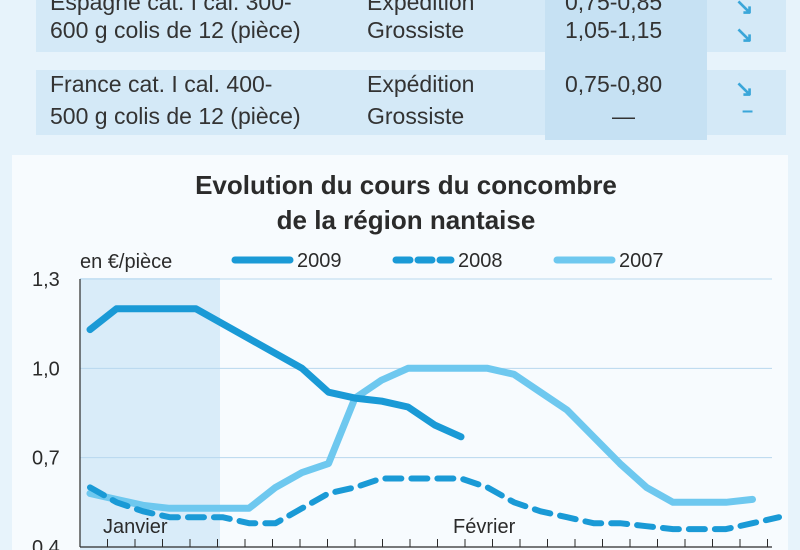  I want to click on x-month-label: Février, so click(484, 527).